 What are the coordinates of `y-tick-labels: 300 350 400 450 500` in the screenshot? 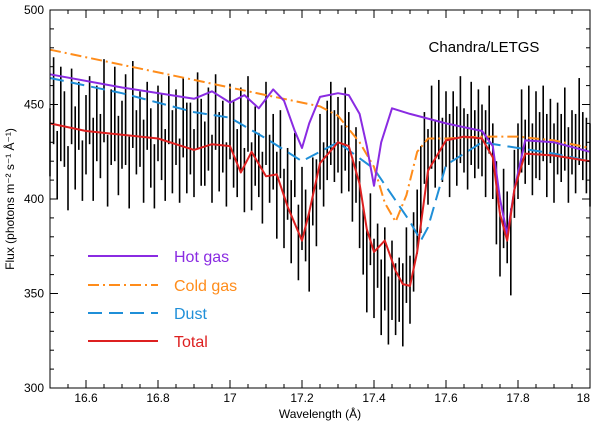 It's located at (34, 199).